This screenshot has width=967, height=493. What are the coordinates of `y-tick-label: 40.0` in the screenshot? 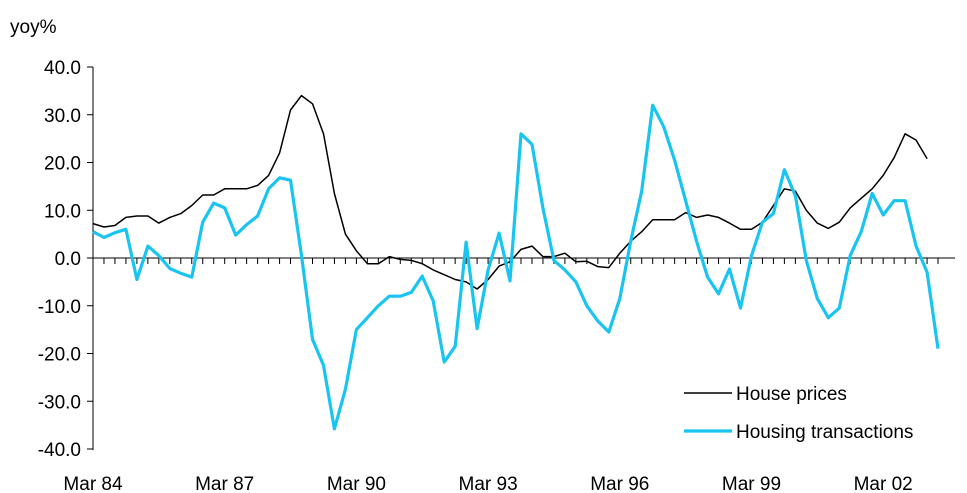 It's located at (62, 68).